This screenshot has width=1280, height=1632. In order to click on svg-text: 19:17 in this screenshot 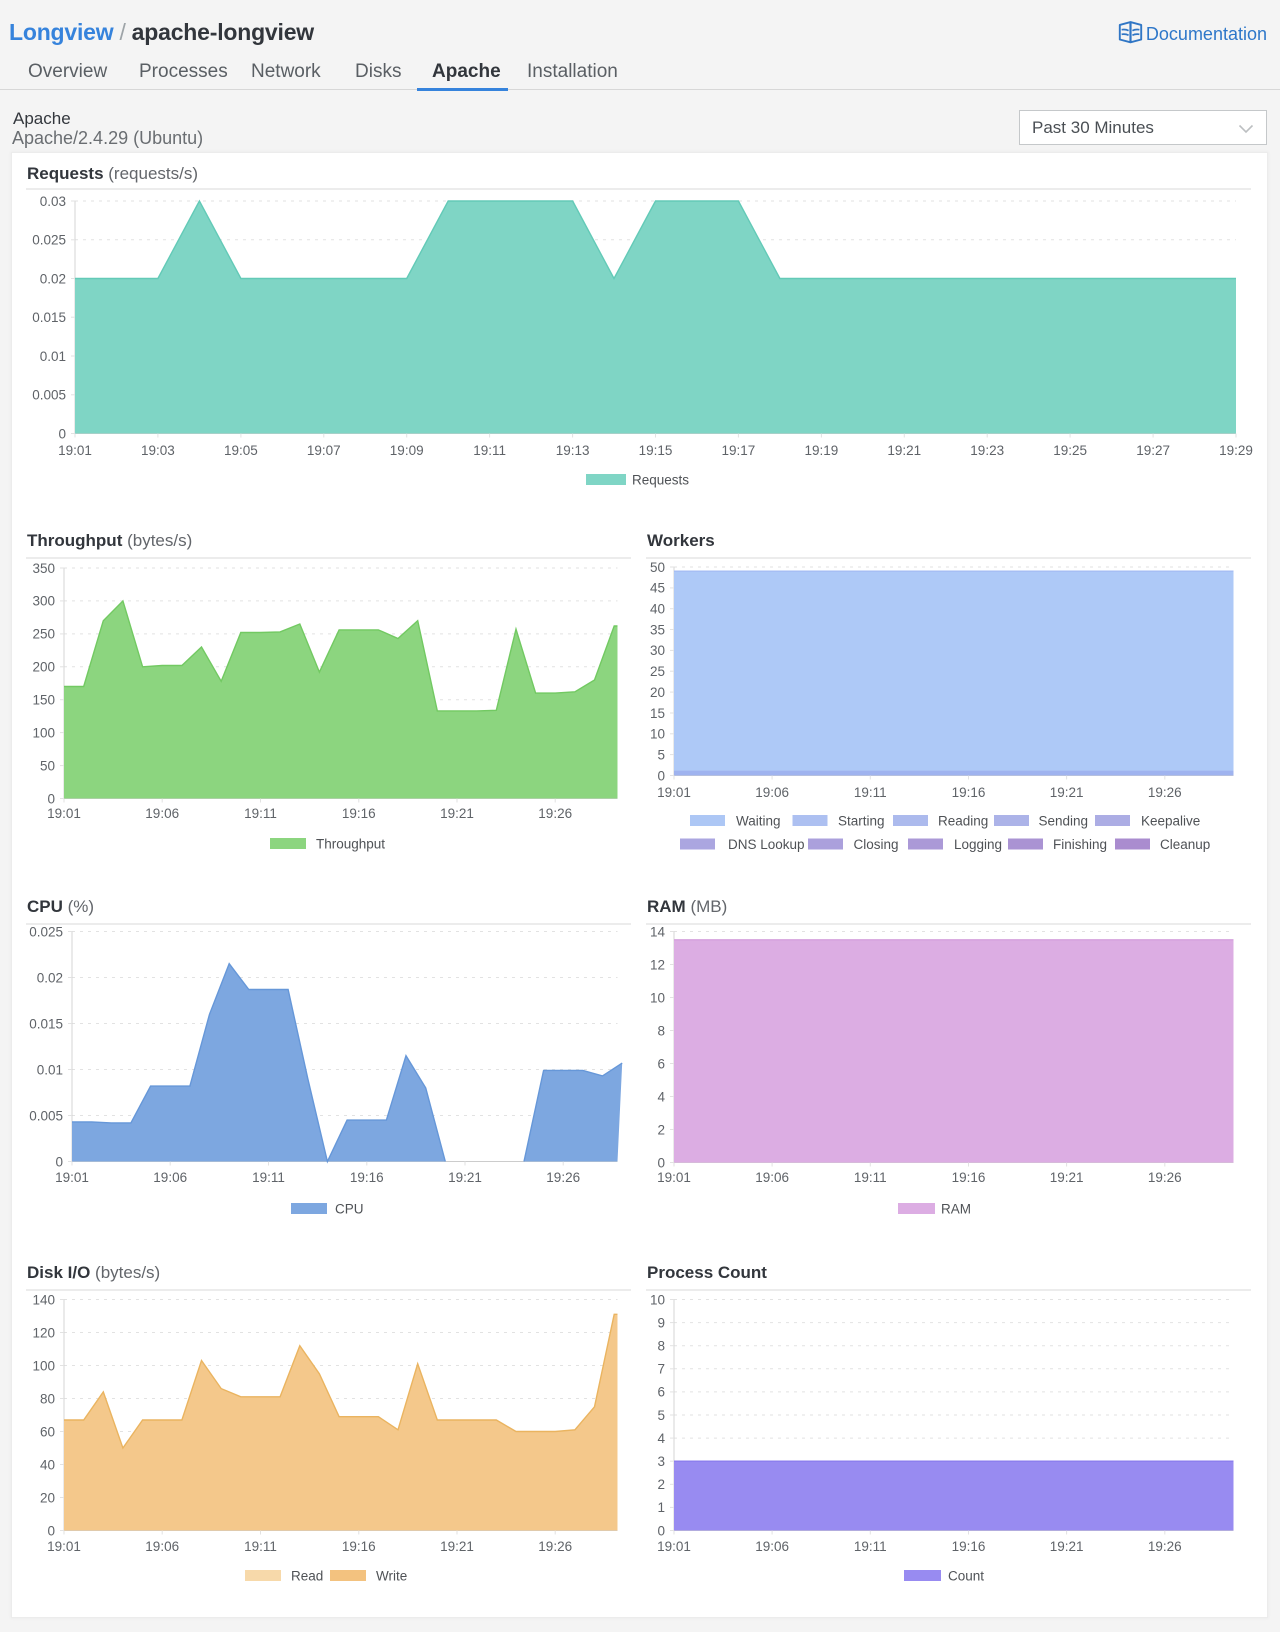, I will do `click(739, 450)`.